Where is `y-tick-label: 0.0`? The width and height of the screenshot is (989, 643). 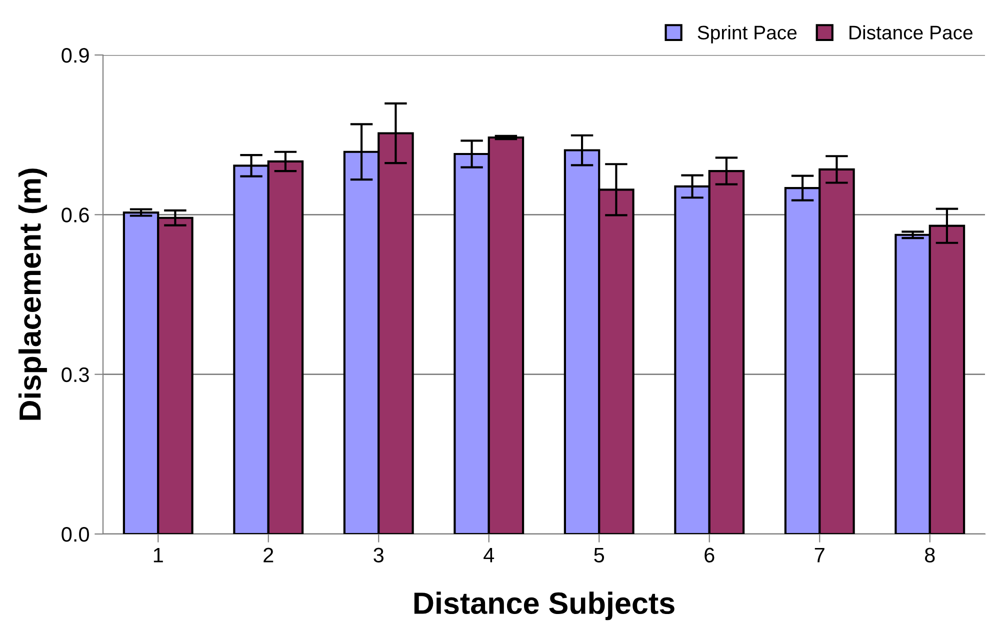 y-tick-label: 0.0 is located at coordinates (75, 534).